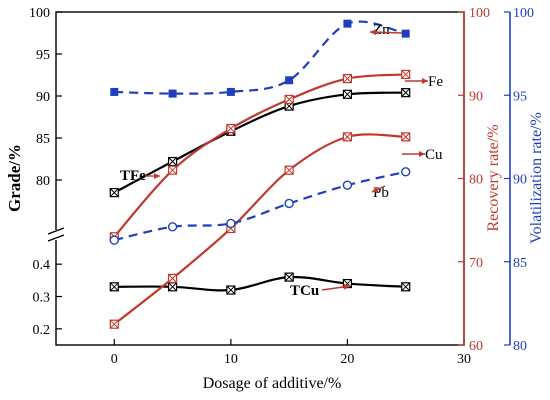 This screenshot has width=550, height=400. What do you see at coordinates (43, 139) in the screenshot?
I see `y-left-tick-label: 85` at bounding box center [43, 139].